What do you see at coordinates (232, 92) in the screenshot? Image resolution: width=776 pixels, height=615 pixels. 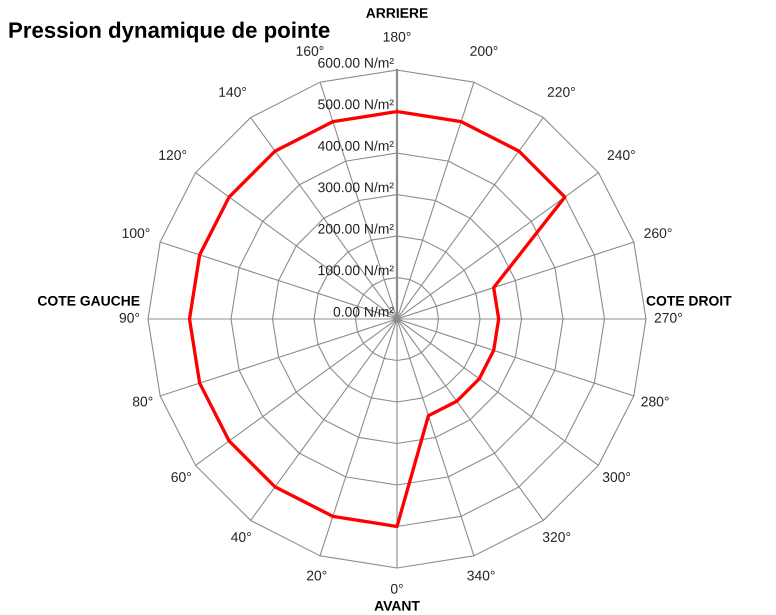 I see `spoke-label: 140°` at bounding box center [232, 92].